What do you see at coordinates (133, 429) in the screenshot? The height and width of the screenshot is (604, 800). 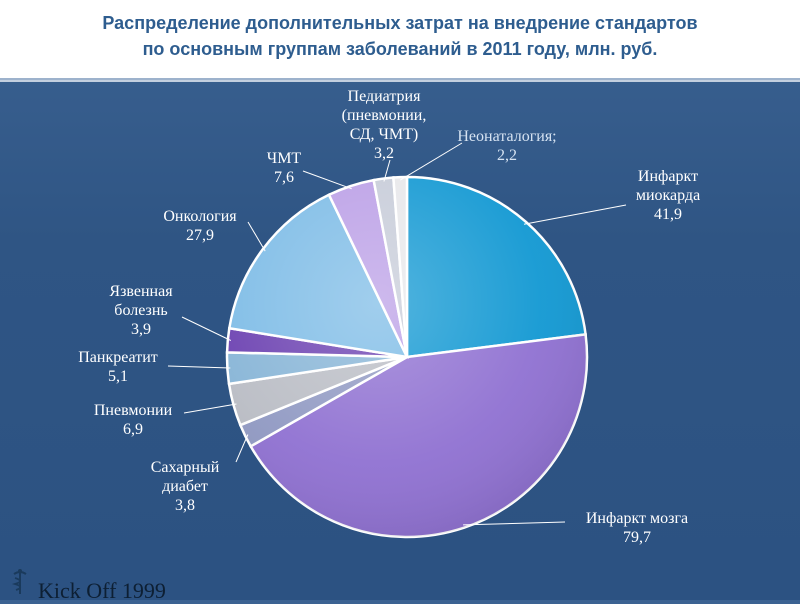 I see `slice-value-pnev: 6,9` at bounding box center [133, 429].